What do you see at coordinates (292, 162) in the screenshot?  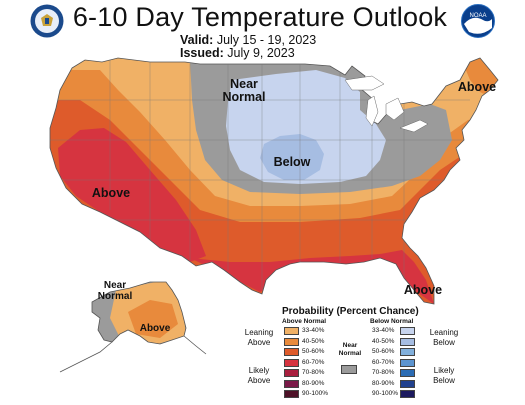 I see `label-below-midwest: Below` at bounding box center [292, 162].